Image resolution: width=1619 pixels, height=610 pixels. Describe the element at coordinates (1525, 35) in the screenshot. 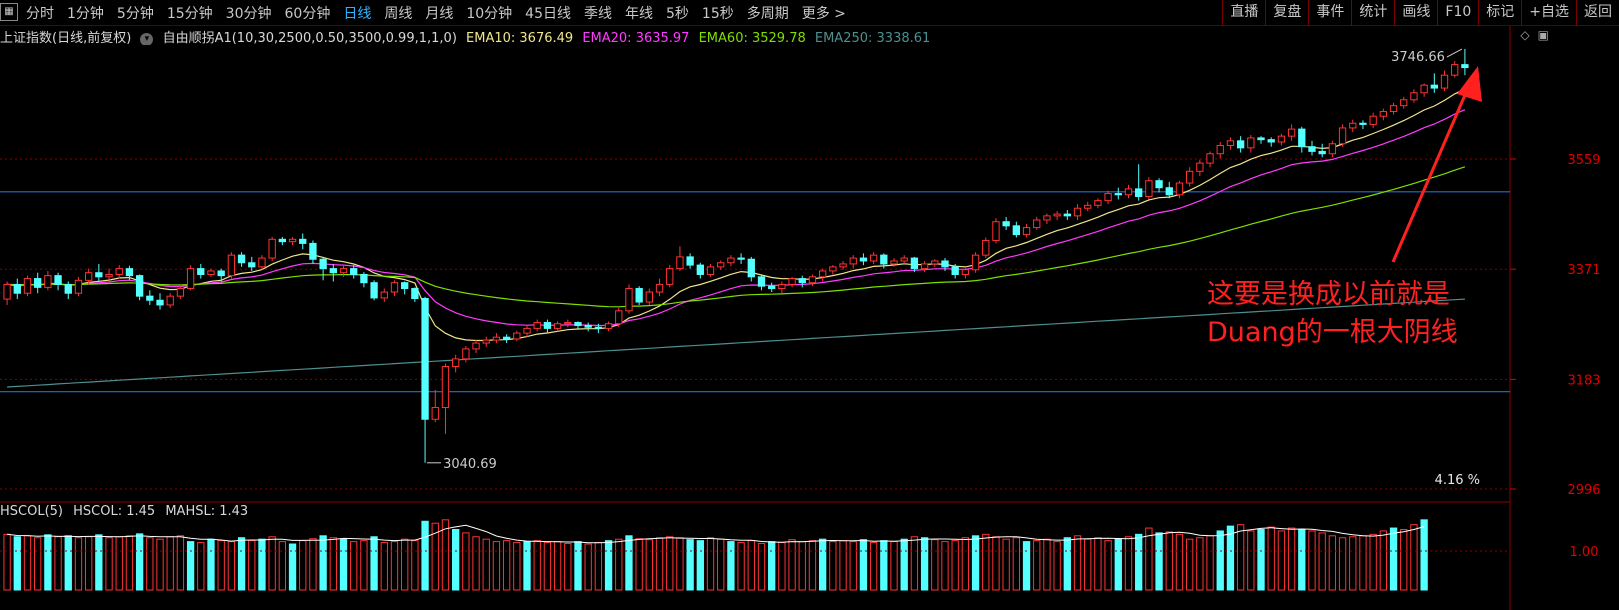

I see `diamond-icon: ◇` at that location.